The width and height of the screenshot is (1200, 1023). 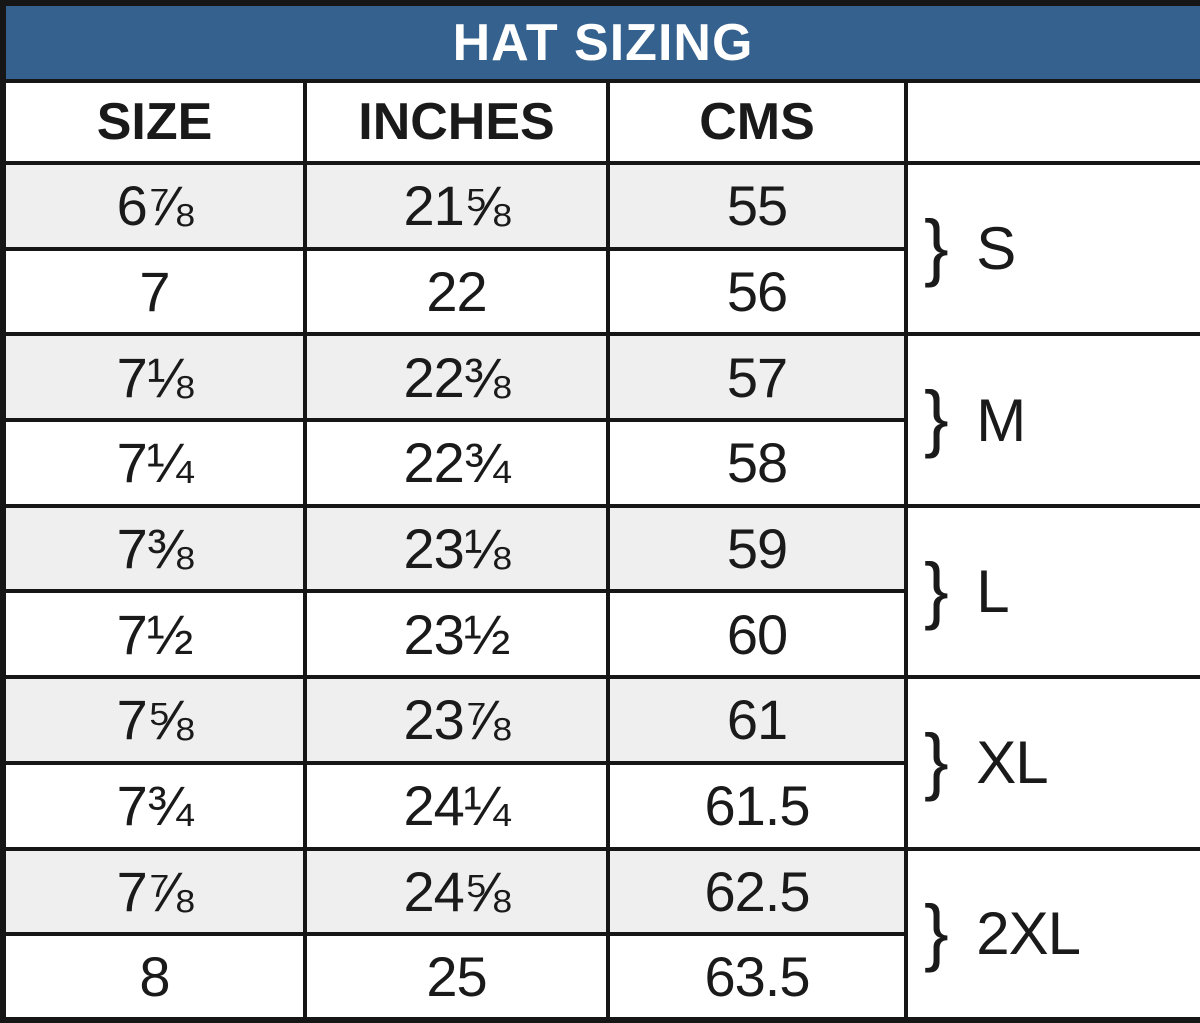 I want to click on size-cell: 7⅜, so click(x=154, y=548).